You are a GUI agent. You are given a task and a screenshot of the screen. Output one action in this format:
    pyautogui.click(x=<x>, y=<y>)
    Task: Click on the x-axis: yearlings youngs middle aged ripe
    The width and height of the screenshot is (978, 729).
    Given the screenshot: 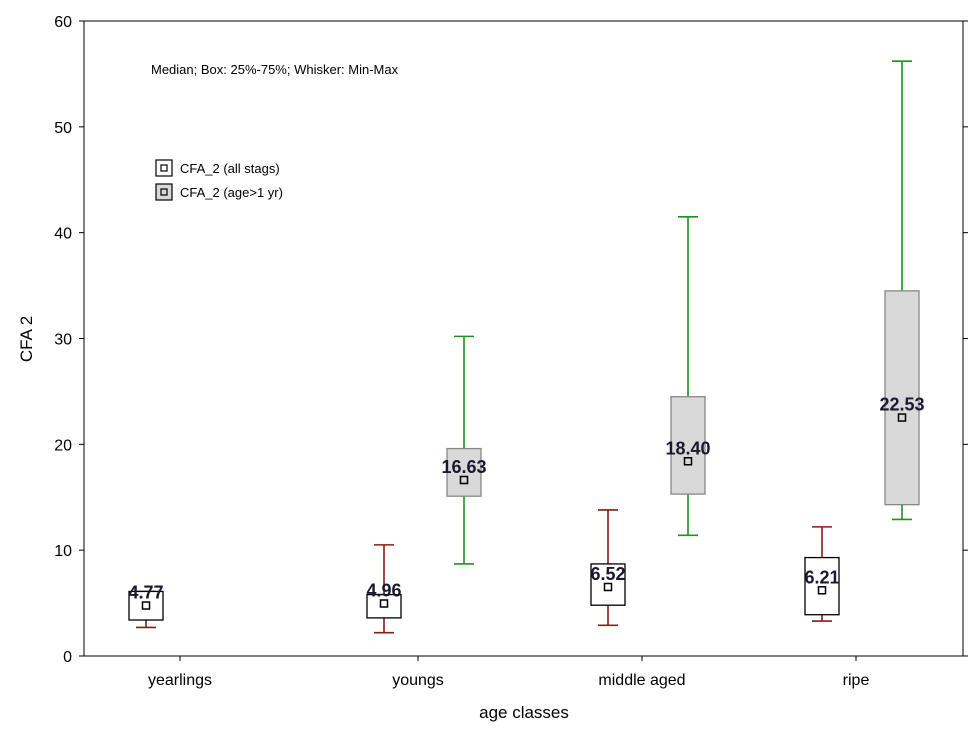 What is the action you would take?
    pyautogui.click(x=508, y=672)
    